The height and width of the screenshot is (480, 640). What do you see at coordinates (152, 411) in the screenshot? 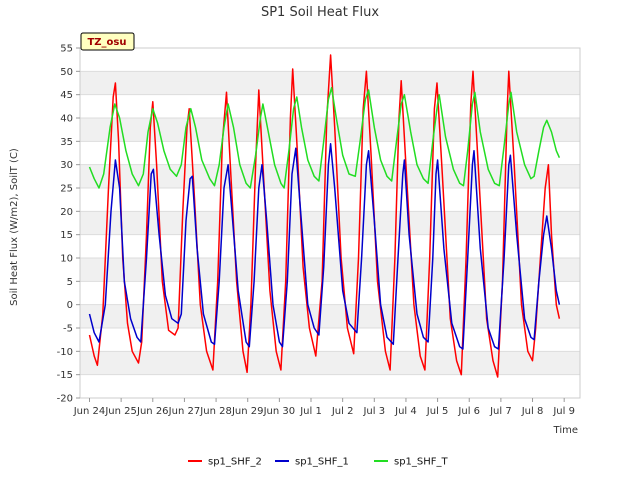
I see `x-tick-label: Jun 26` at bounding box center [152, 411].